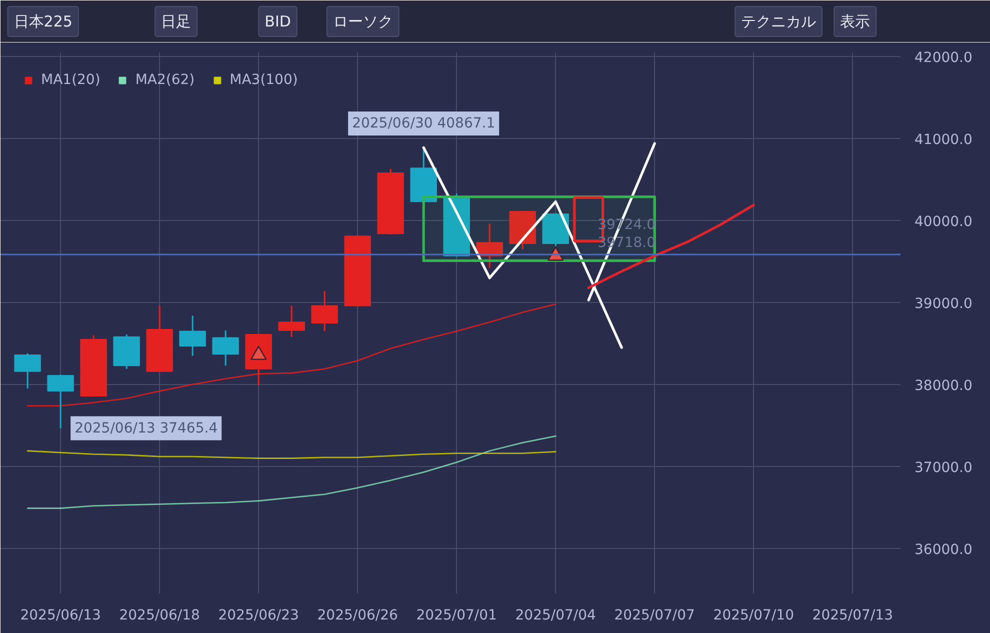 Image resolution: width=990 pixels, height=633 pixels. Describe the element at coordinates (855, 21) in the screenshot. I see `text: 表示` at that location.